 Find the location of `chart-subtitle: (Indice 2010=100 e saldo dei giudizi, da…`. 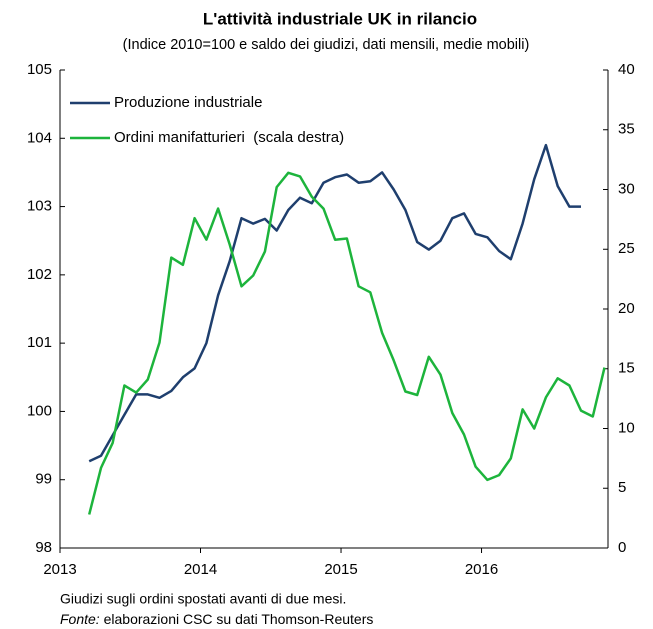

chart-subtitle: (Indice 2010=100 e saldo dei giudizi, da… is located at coordinates (326, 45).